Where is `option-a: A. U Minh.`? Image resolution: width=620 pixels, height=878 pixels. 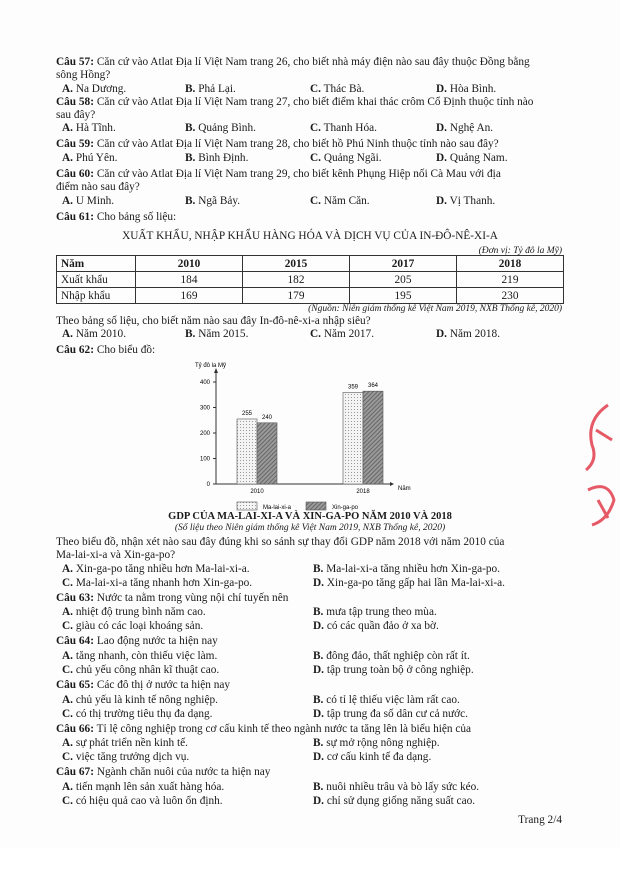
option-a: A. U Minh. is located at coordinates (88, 201).